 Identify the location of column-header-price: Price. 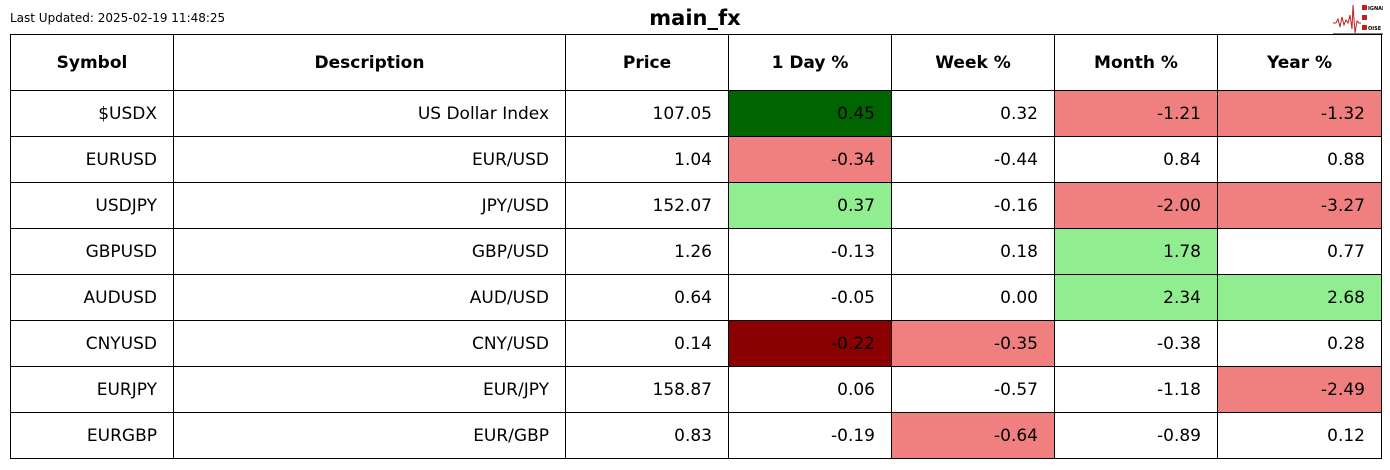
(647, 62).